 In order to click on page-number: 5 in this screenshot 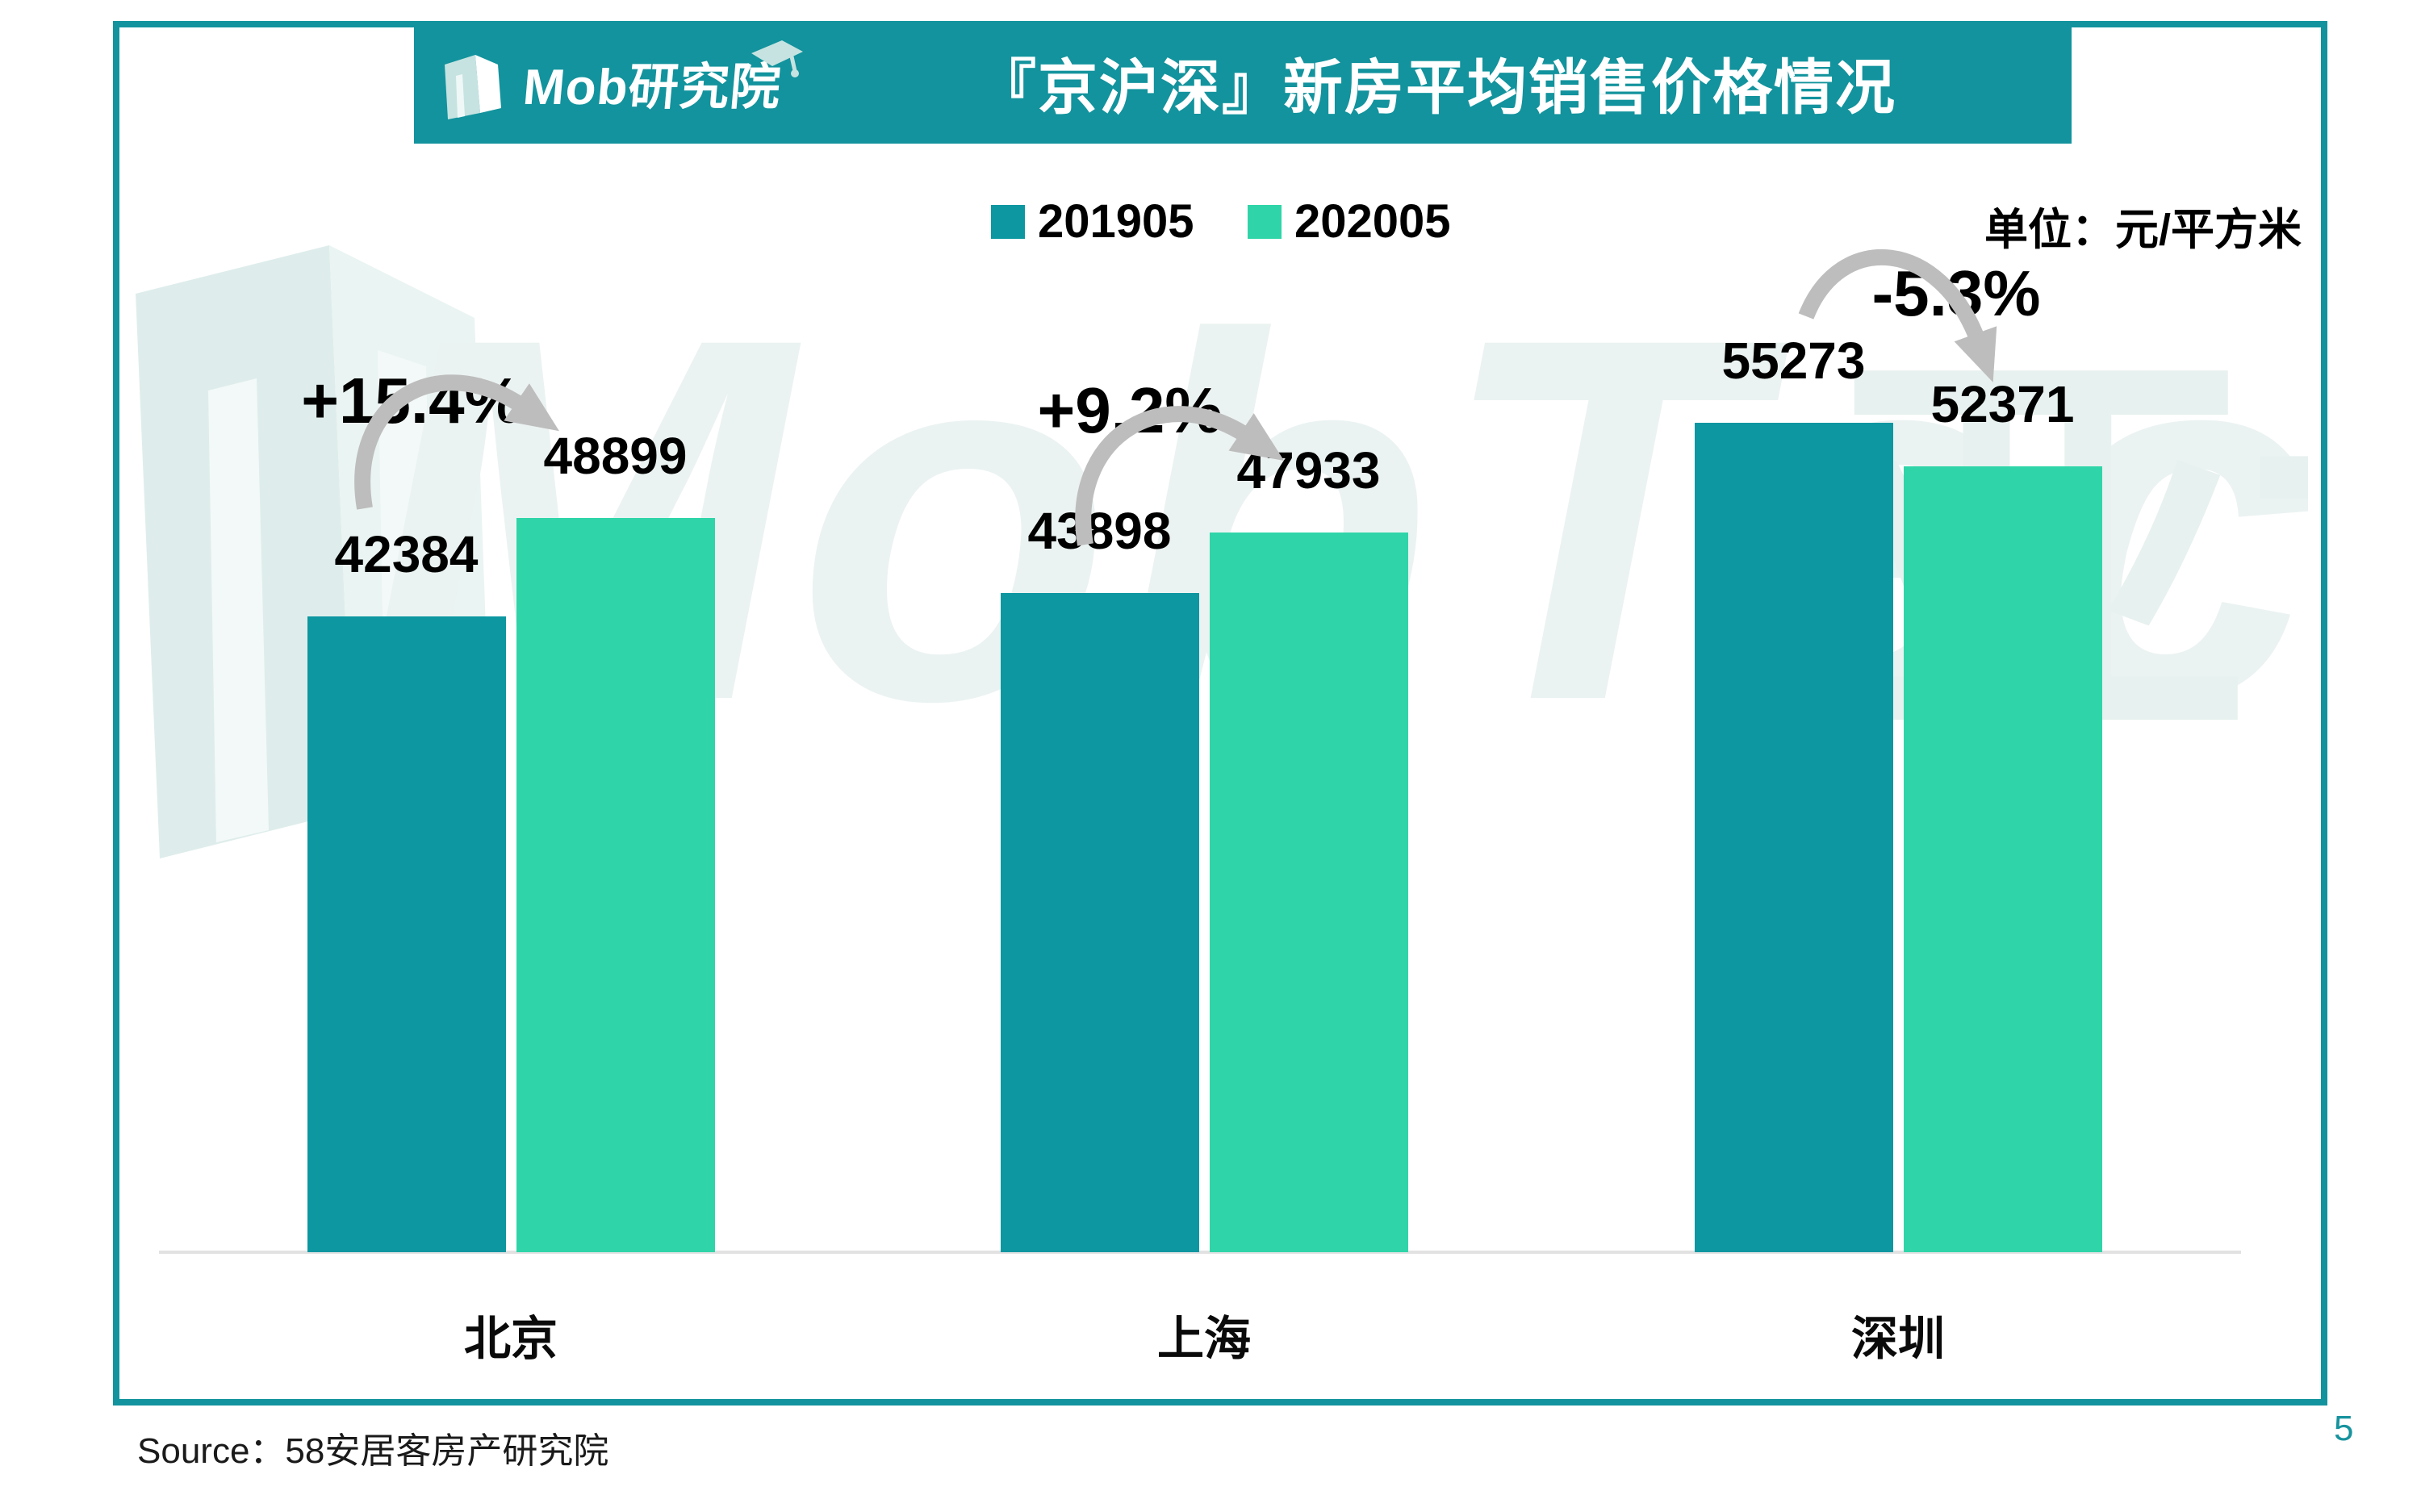, I will do `click(2344, 1428)`.